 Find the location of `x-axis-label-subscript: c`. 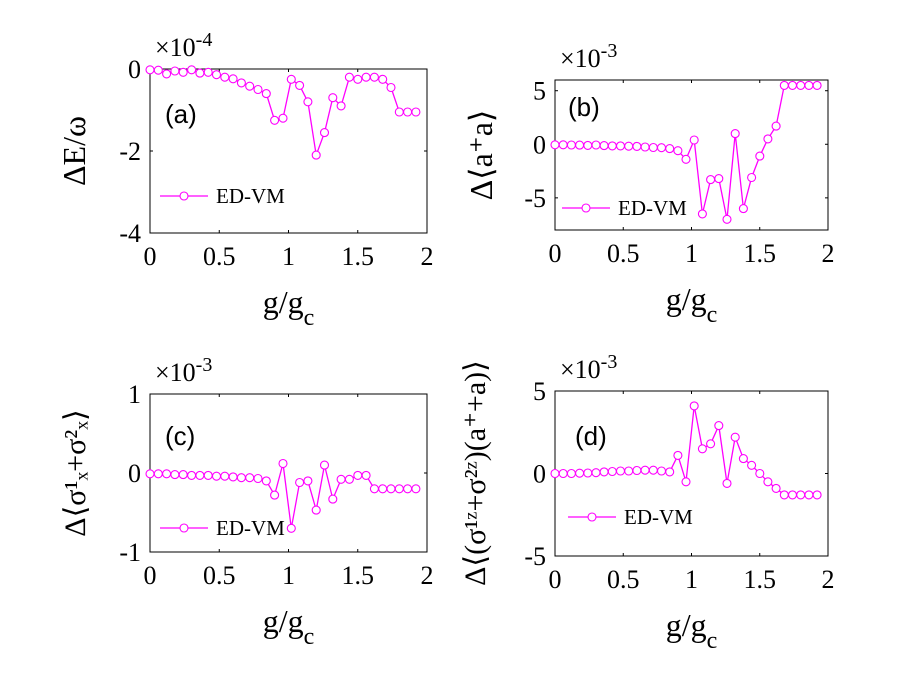

x-axis-label-subscript: c is located at coordinates (309, 318).